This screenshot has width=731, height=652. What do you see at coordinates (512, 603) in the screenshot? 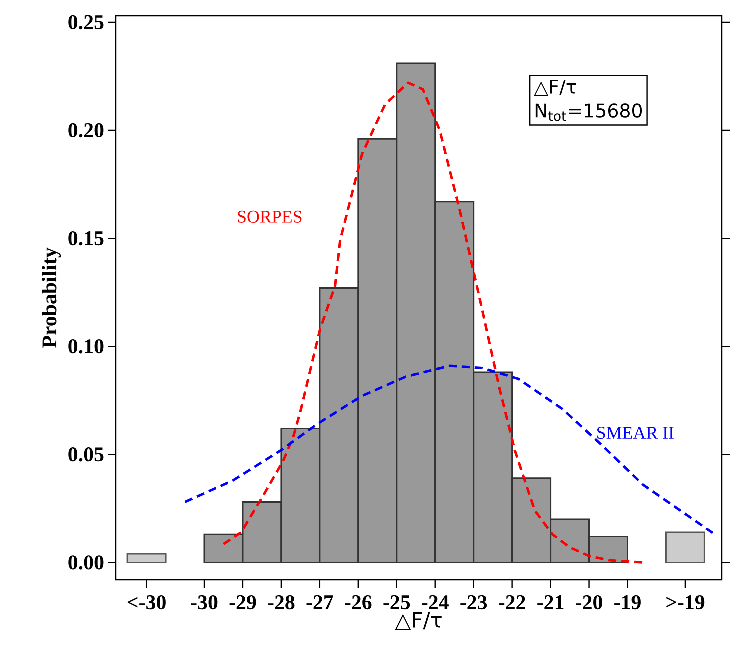
I see `x-tick-label: -22` at bounding box center [512, 603].